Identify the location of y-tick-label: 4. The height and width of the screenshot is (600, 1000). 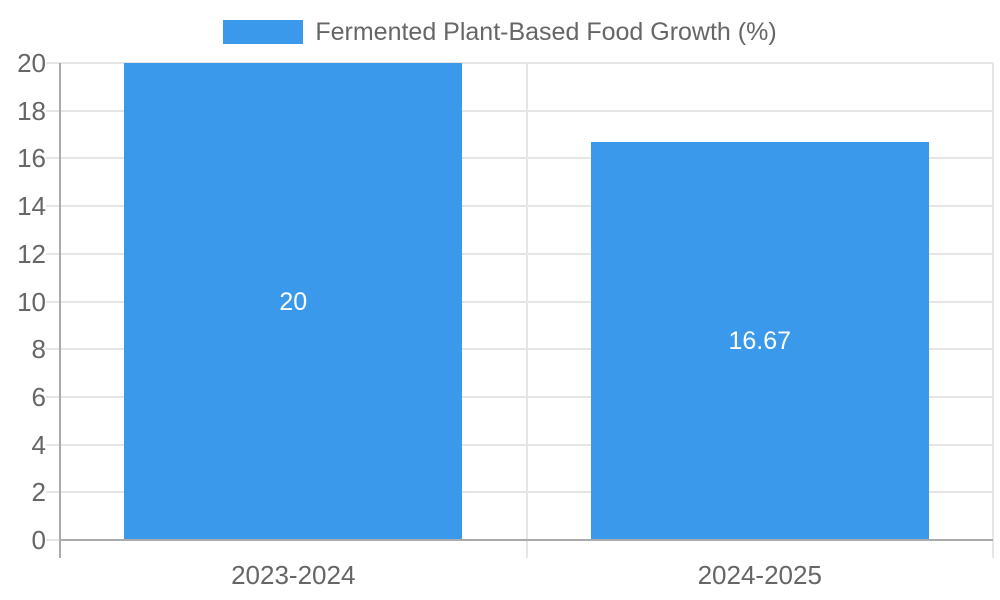
(38, 444).